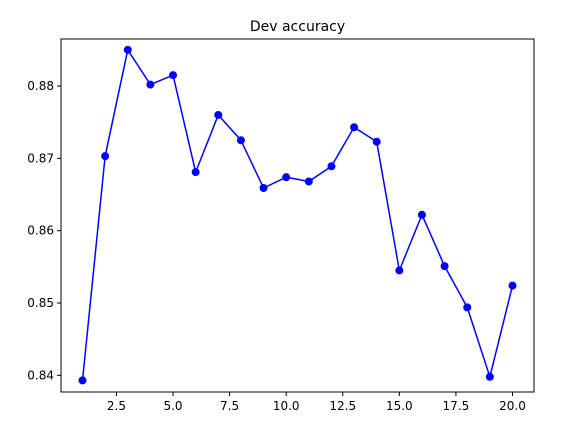 This screenshot has width=576, height=432. Describe the element at coordinates (456, 406) in the screenshot. I see `x-tick-label: 17.5` at that location.